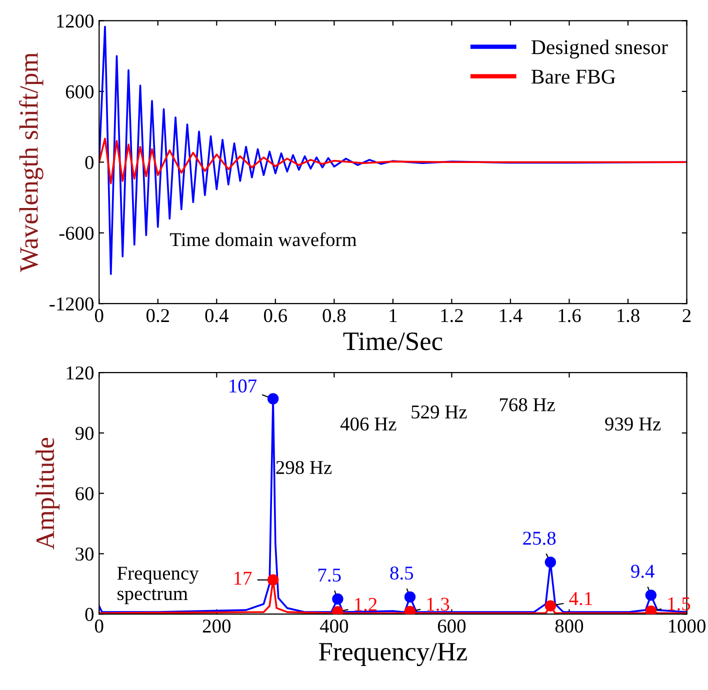 Image resolution: width=708 pixels, height=690 pixels. I want to click on x-tick-label: 1.8, so click(629, 315).